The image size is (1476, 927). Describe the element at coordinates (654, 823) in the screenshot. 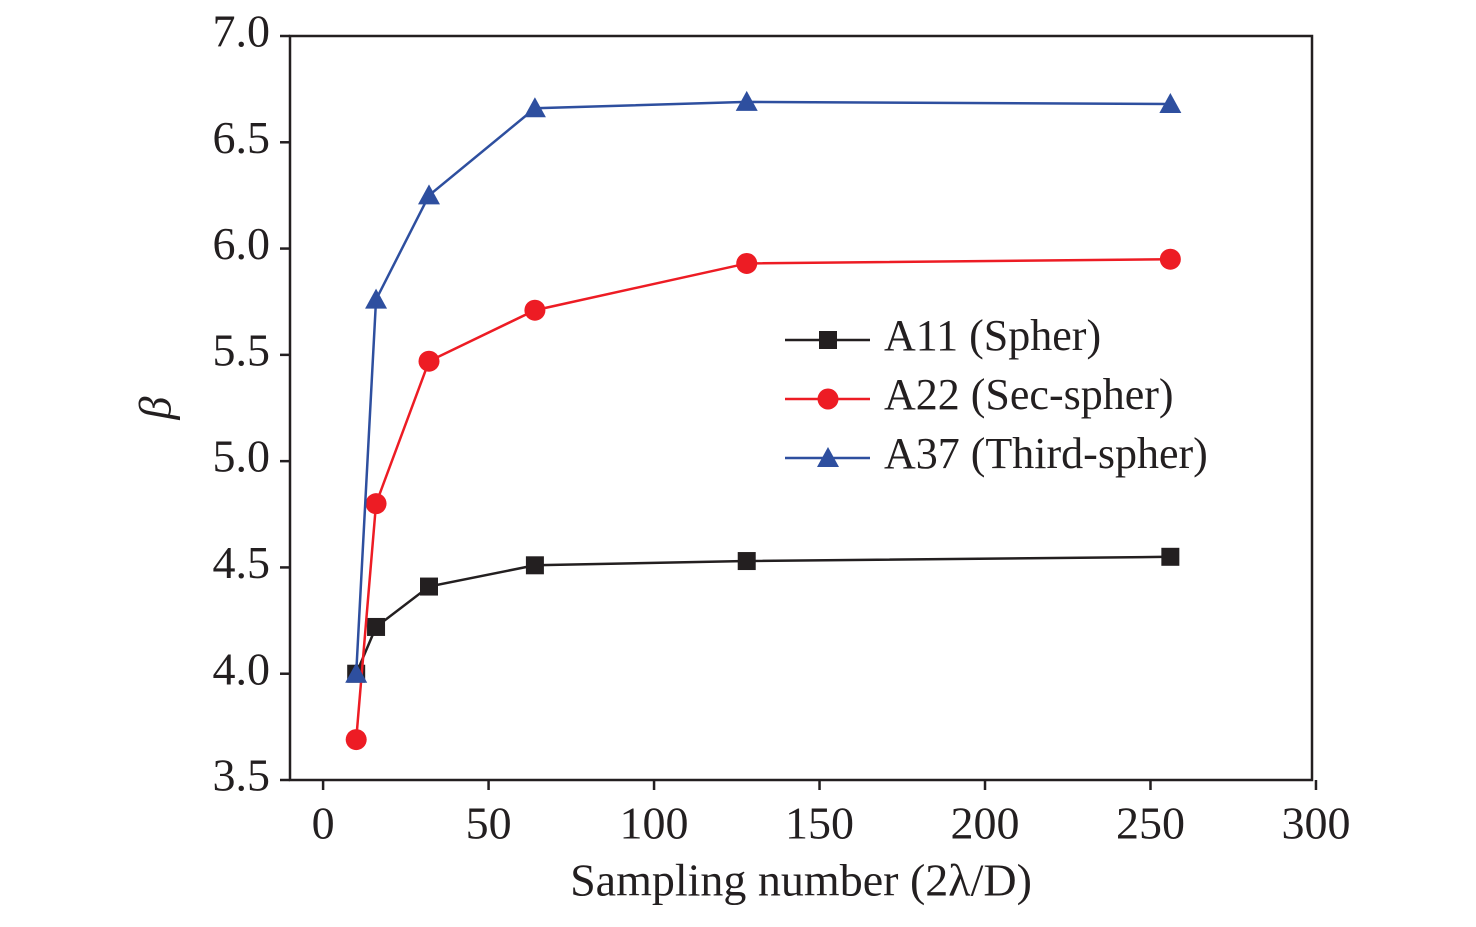

I see `x-tick-label: 100` at that location.